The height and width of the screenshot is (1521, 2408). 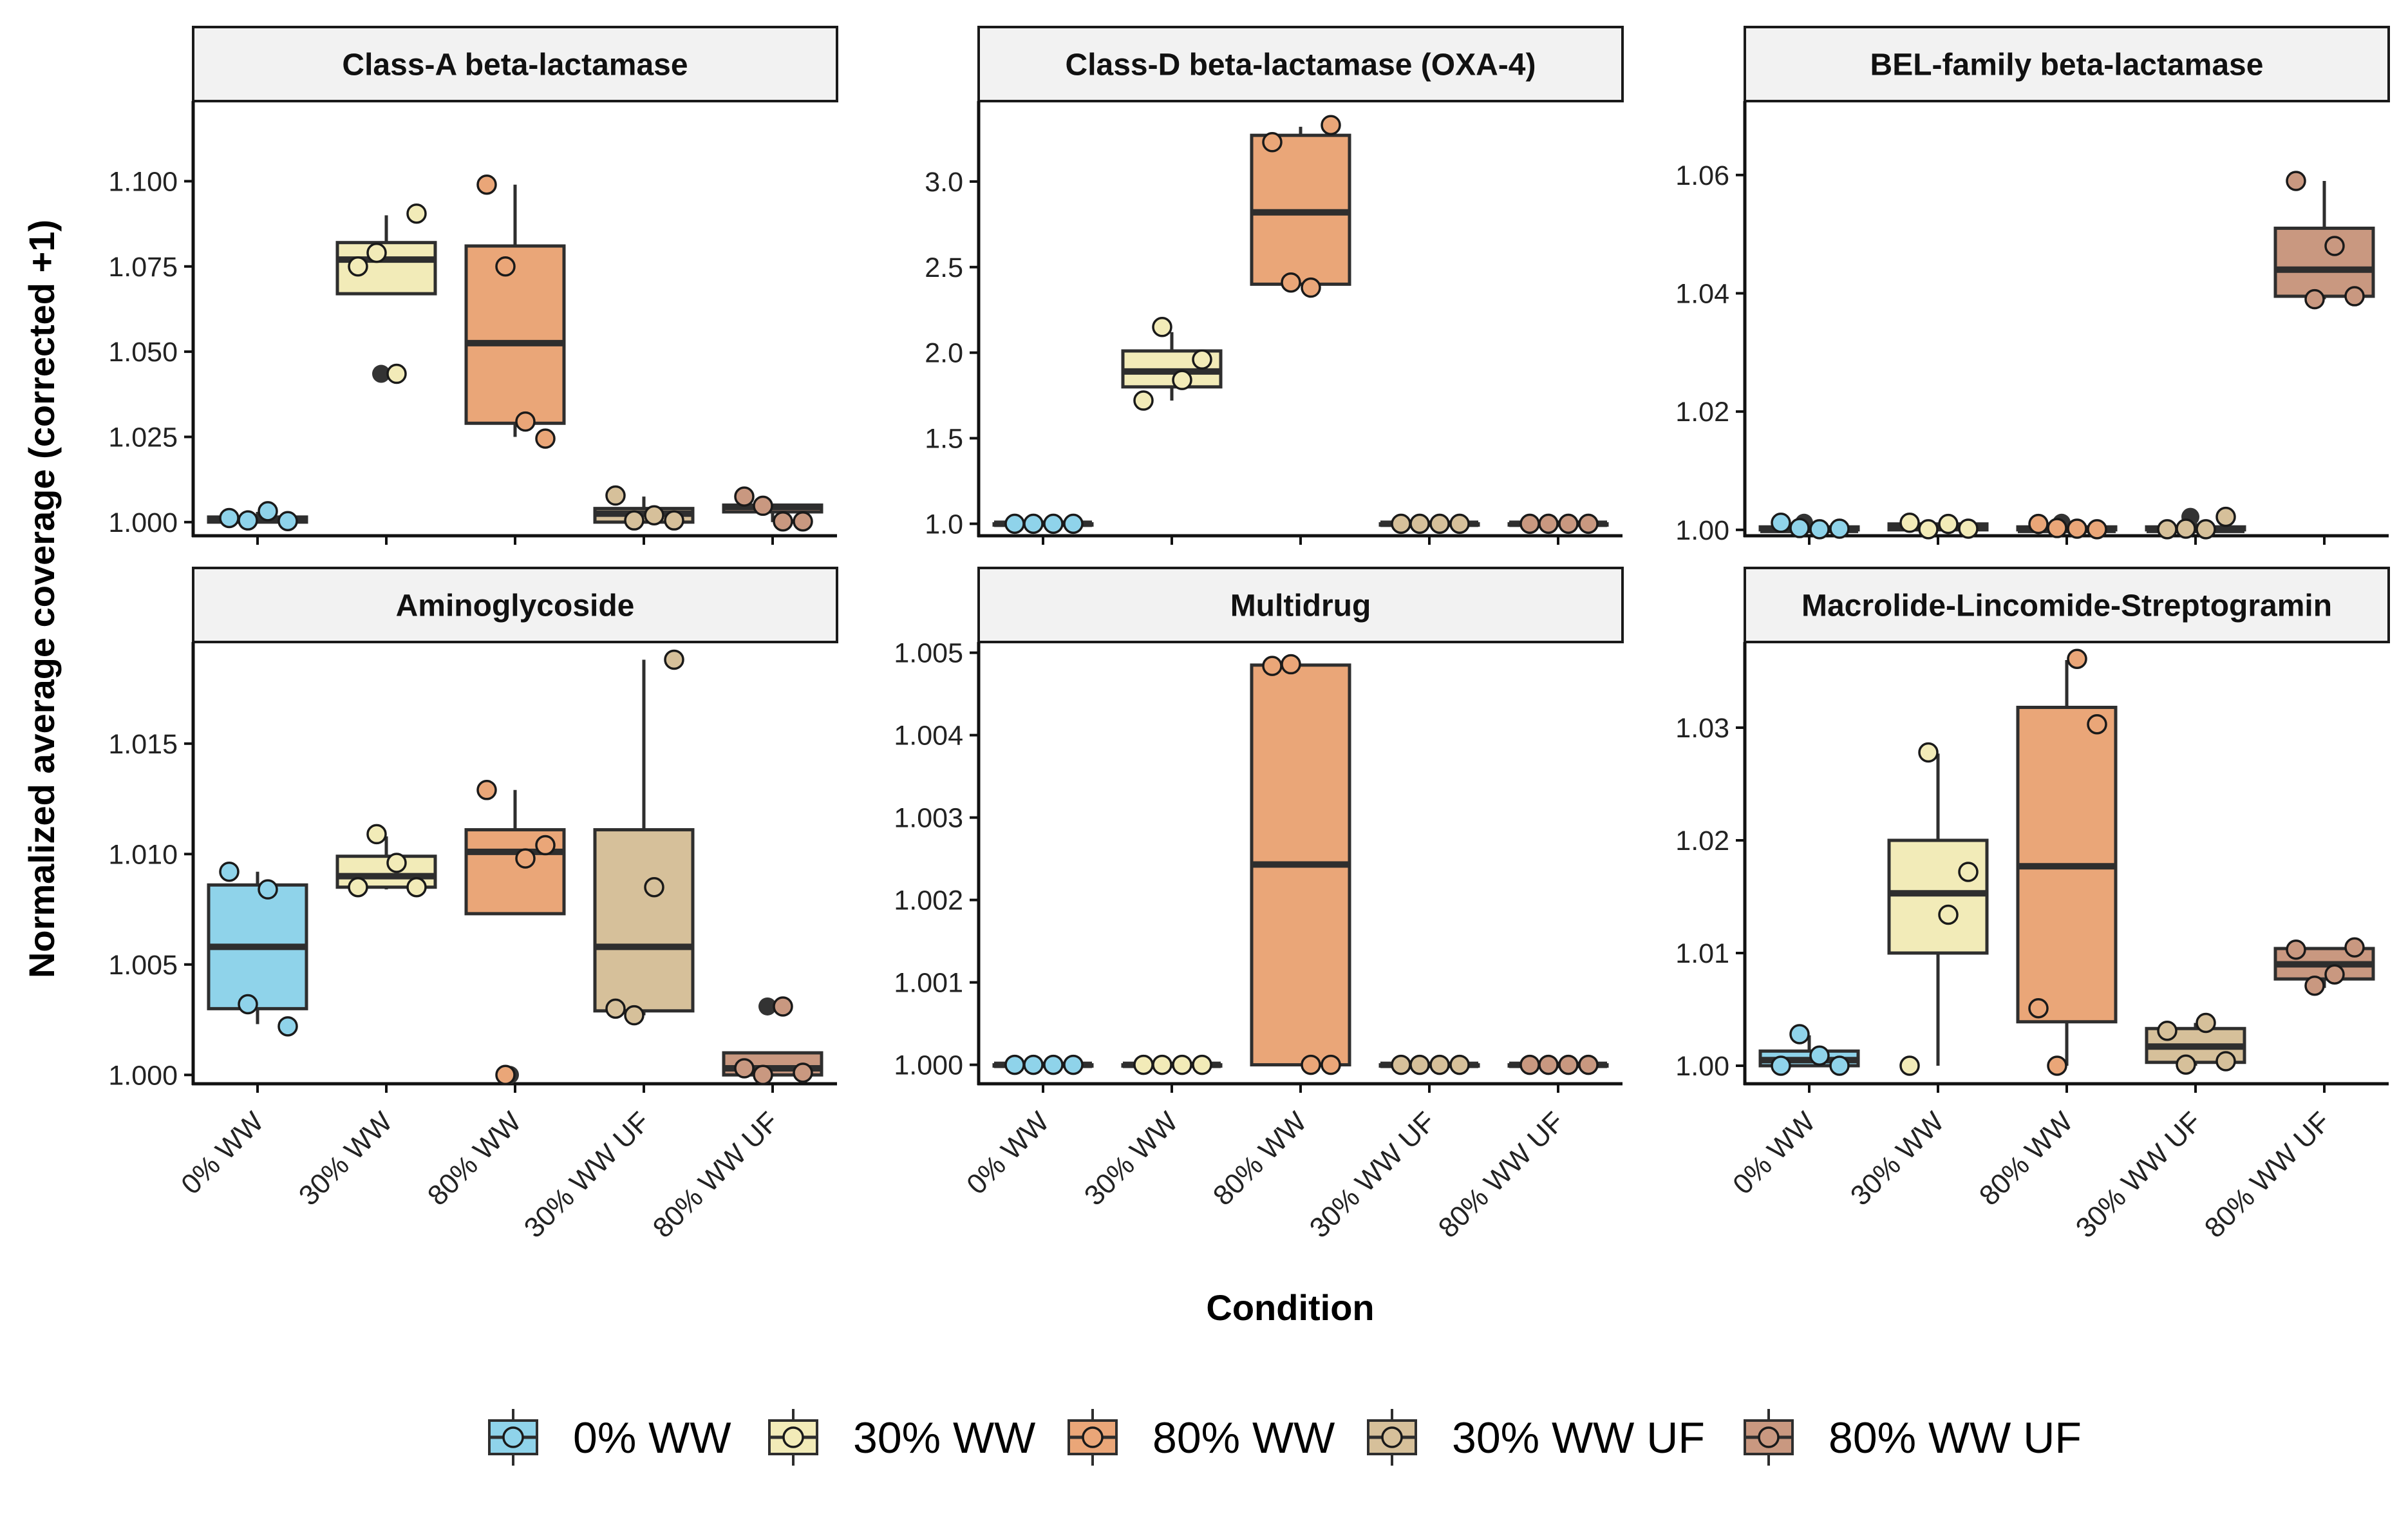 I want to click on outlier-point, so click(x=767, y=1007).